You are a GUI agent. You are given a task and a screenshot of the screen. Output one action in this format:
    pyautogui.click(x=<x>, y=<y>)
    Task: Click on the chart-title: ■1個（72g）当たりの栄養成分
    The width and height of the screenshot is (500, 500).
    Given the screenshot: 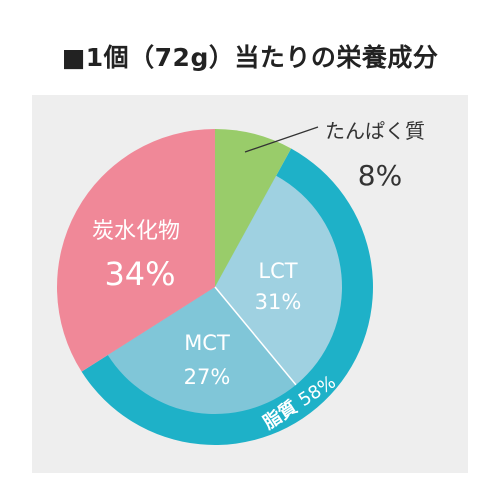 What is the action you would take?
    pyautogui.click(x=250, y=57)
    